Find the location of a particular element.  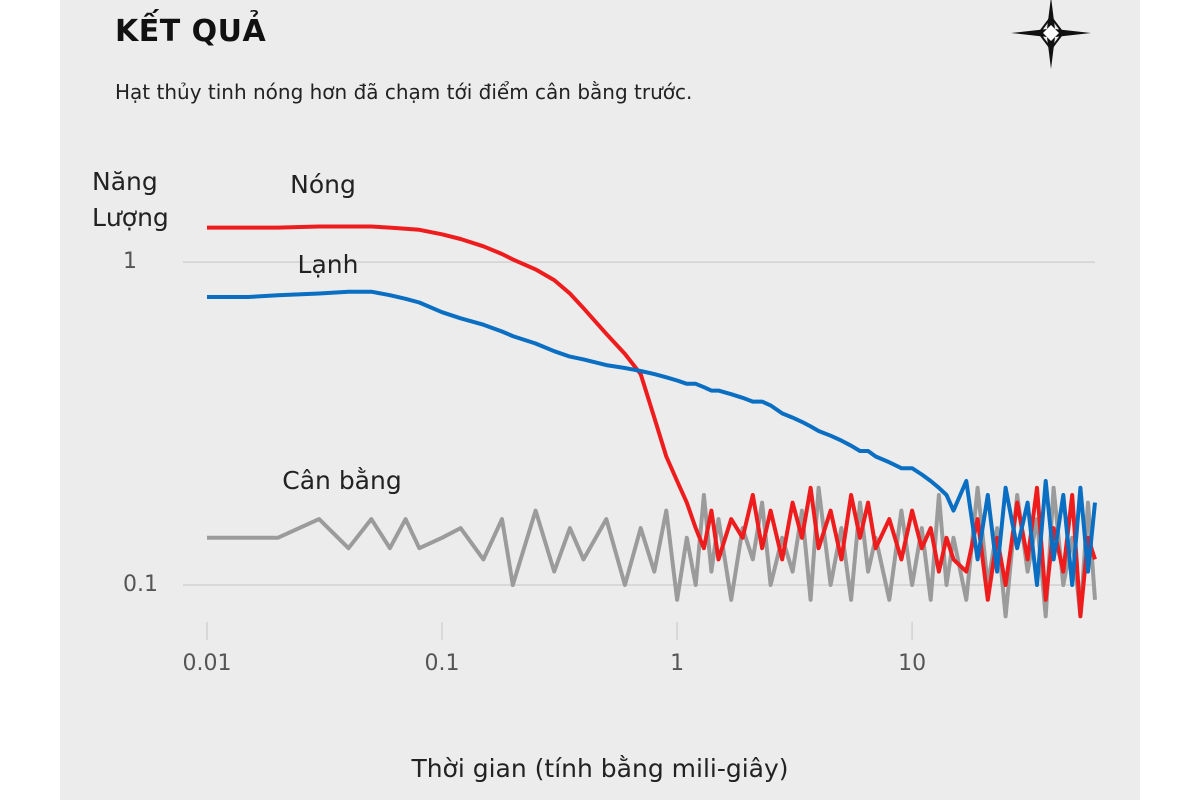

x-axis-label: Thời gian (tính bằng mili-giây) is located at coordinates (599, 768).